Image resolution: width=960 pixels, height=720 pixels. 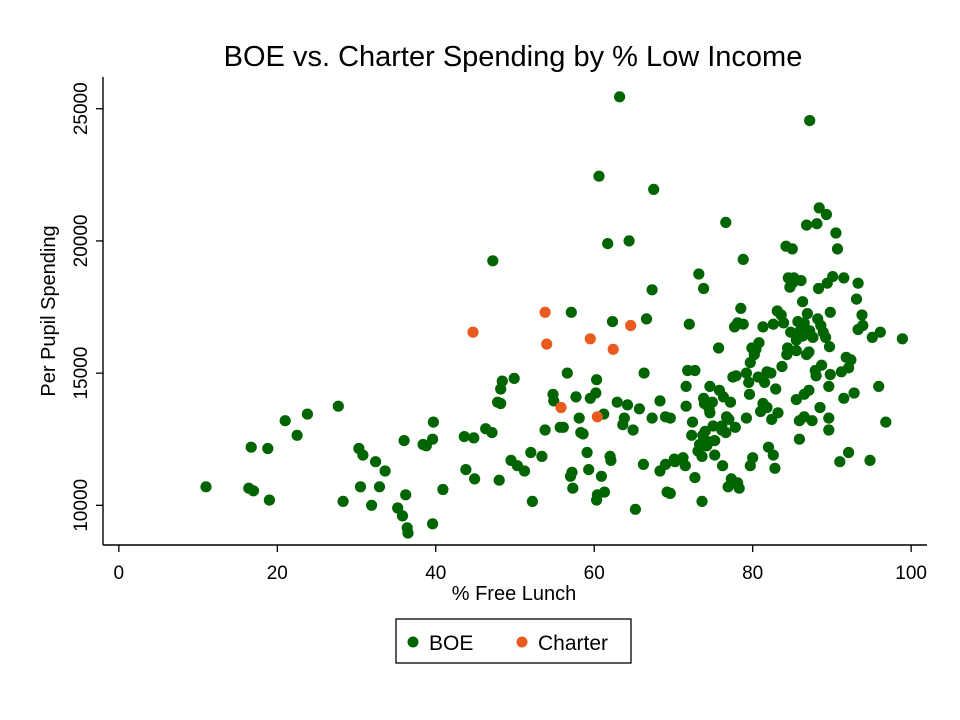 I want to click on x-tick-label: 20, so click(x=277, y=573).